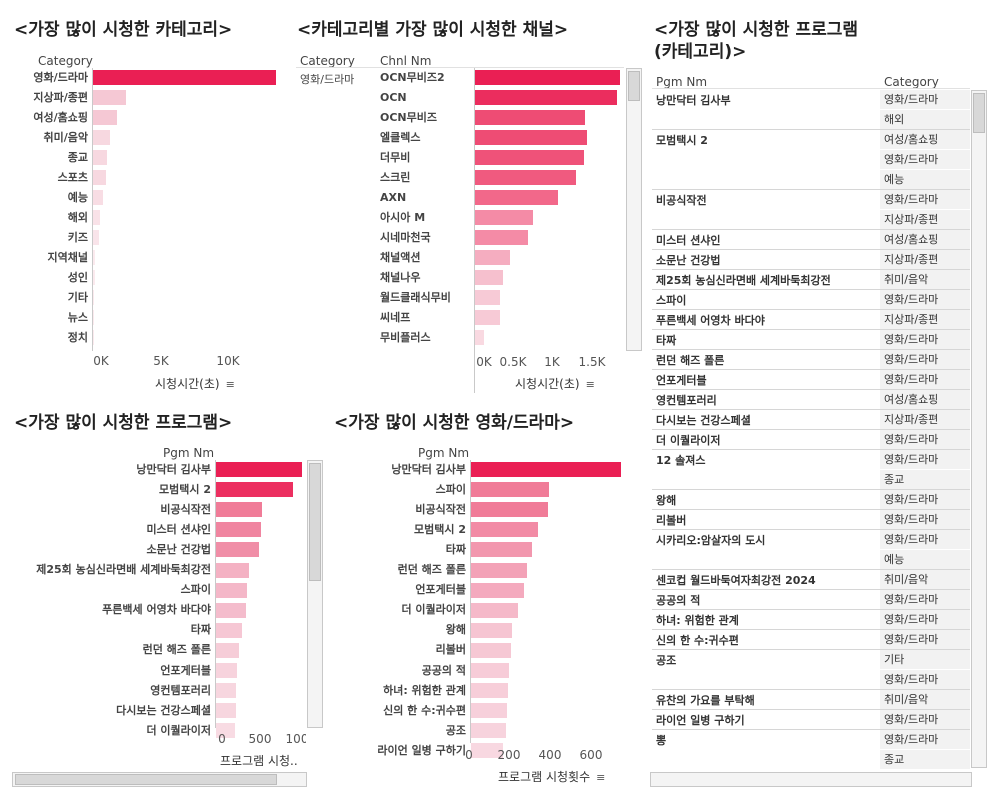  I want to click on bar-label: 런던 해즈 폴른, so click(176, 650).